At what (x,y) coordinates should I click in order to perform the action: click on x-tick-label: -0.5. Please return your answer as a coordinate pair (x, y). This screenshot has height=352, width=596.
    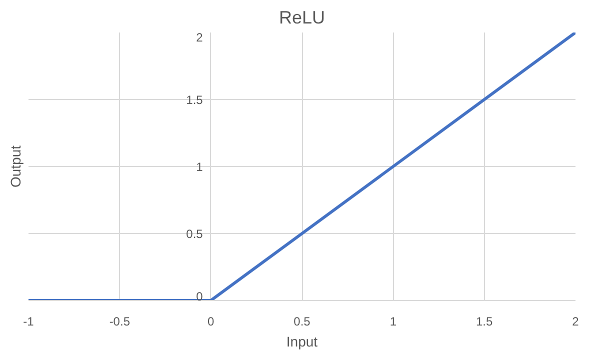
    Looking at the image, I should click on (119, 321).